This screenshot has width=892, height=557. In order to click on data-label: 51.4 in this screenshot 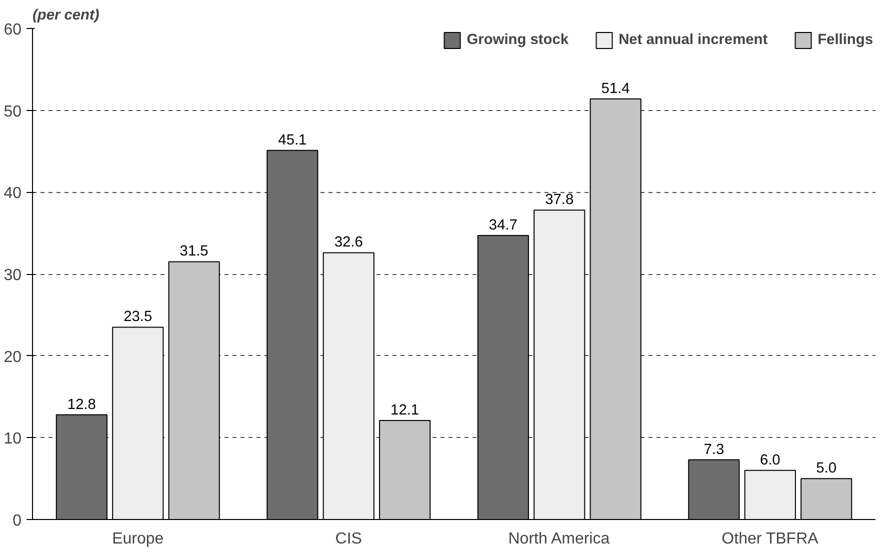, I will do `click(615, 88)`.